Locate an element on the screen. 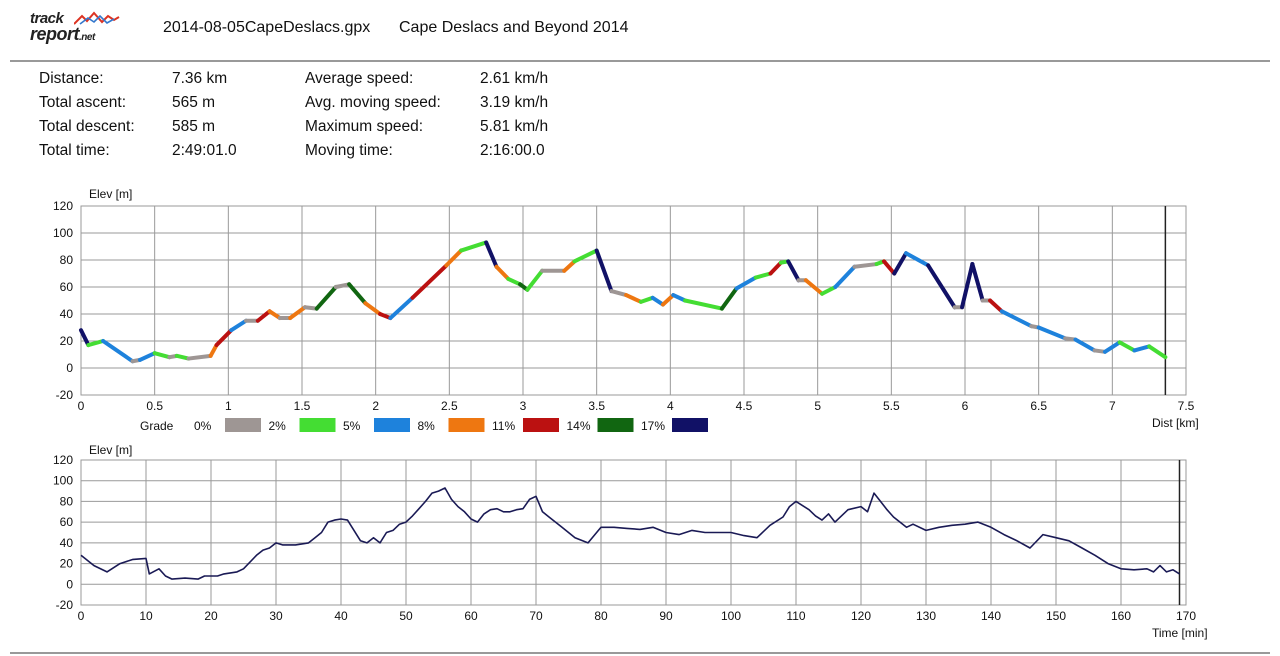 The height and width of the screenshot is (656, 1280). stat-label-avg-moving-speed: Avg. moving speed: is located at coordinates (373, 102).